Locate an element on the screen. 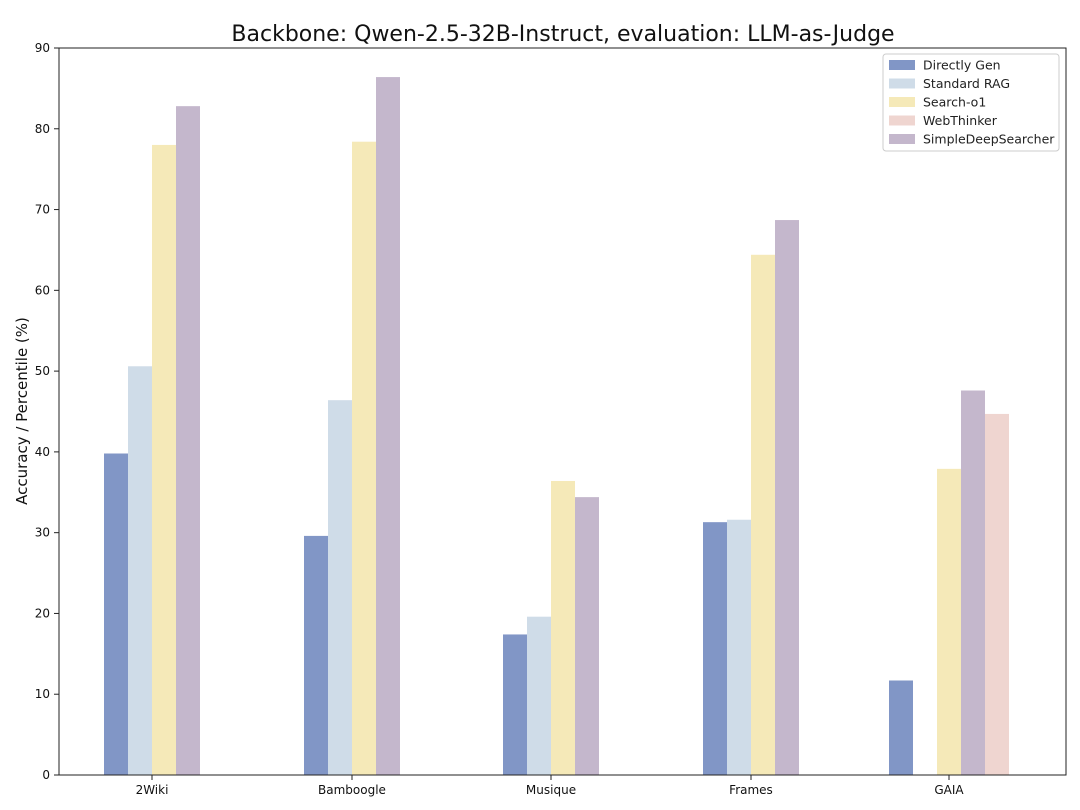 The image size is (1080, 810). bar-gaia-directly-gen is located at coordinates (901, 727).